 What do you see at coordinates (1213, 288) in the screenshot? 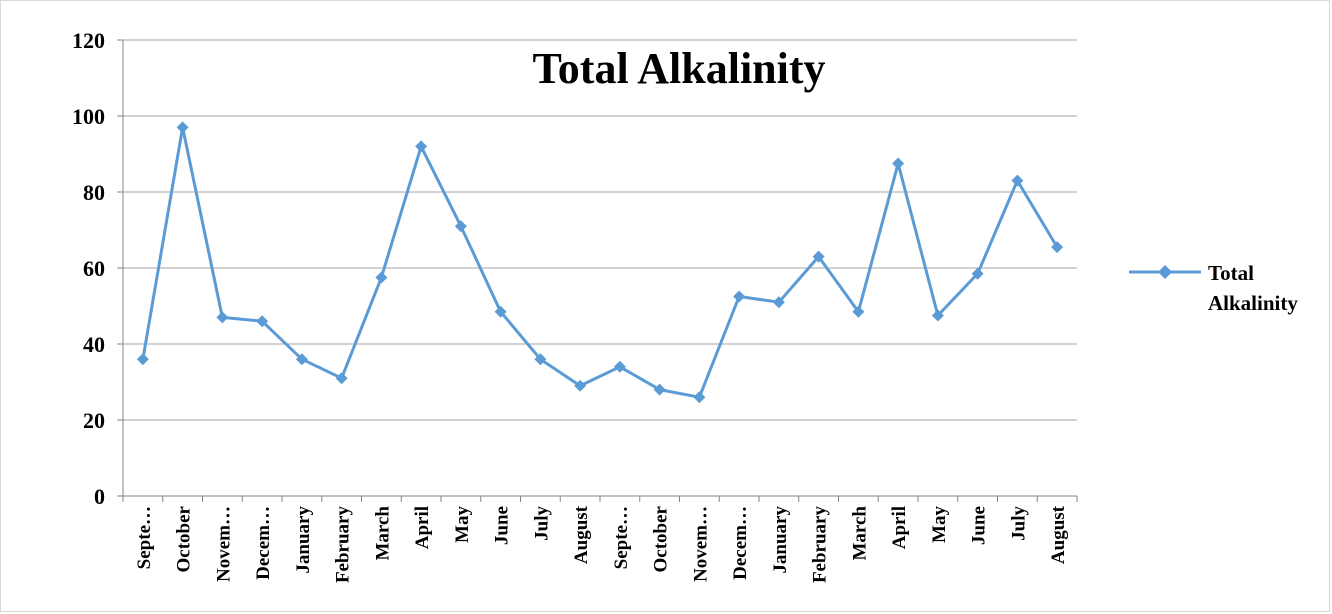
I see `legend: Total Alkalinity` at bounding box center [1213, 288].